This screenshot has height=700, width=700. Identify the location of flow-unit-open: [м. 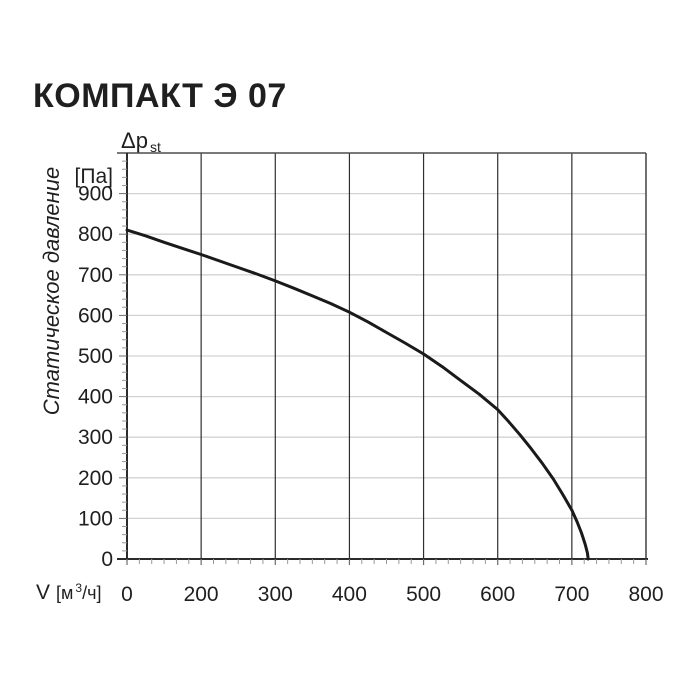
(65, 593).